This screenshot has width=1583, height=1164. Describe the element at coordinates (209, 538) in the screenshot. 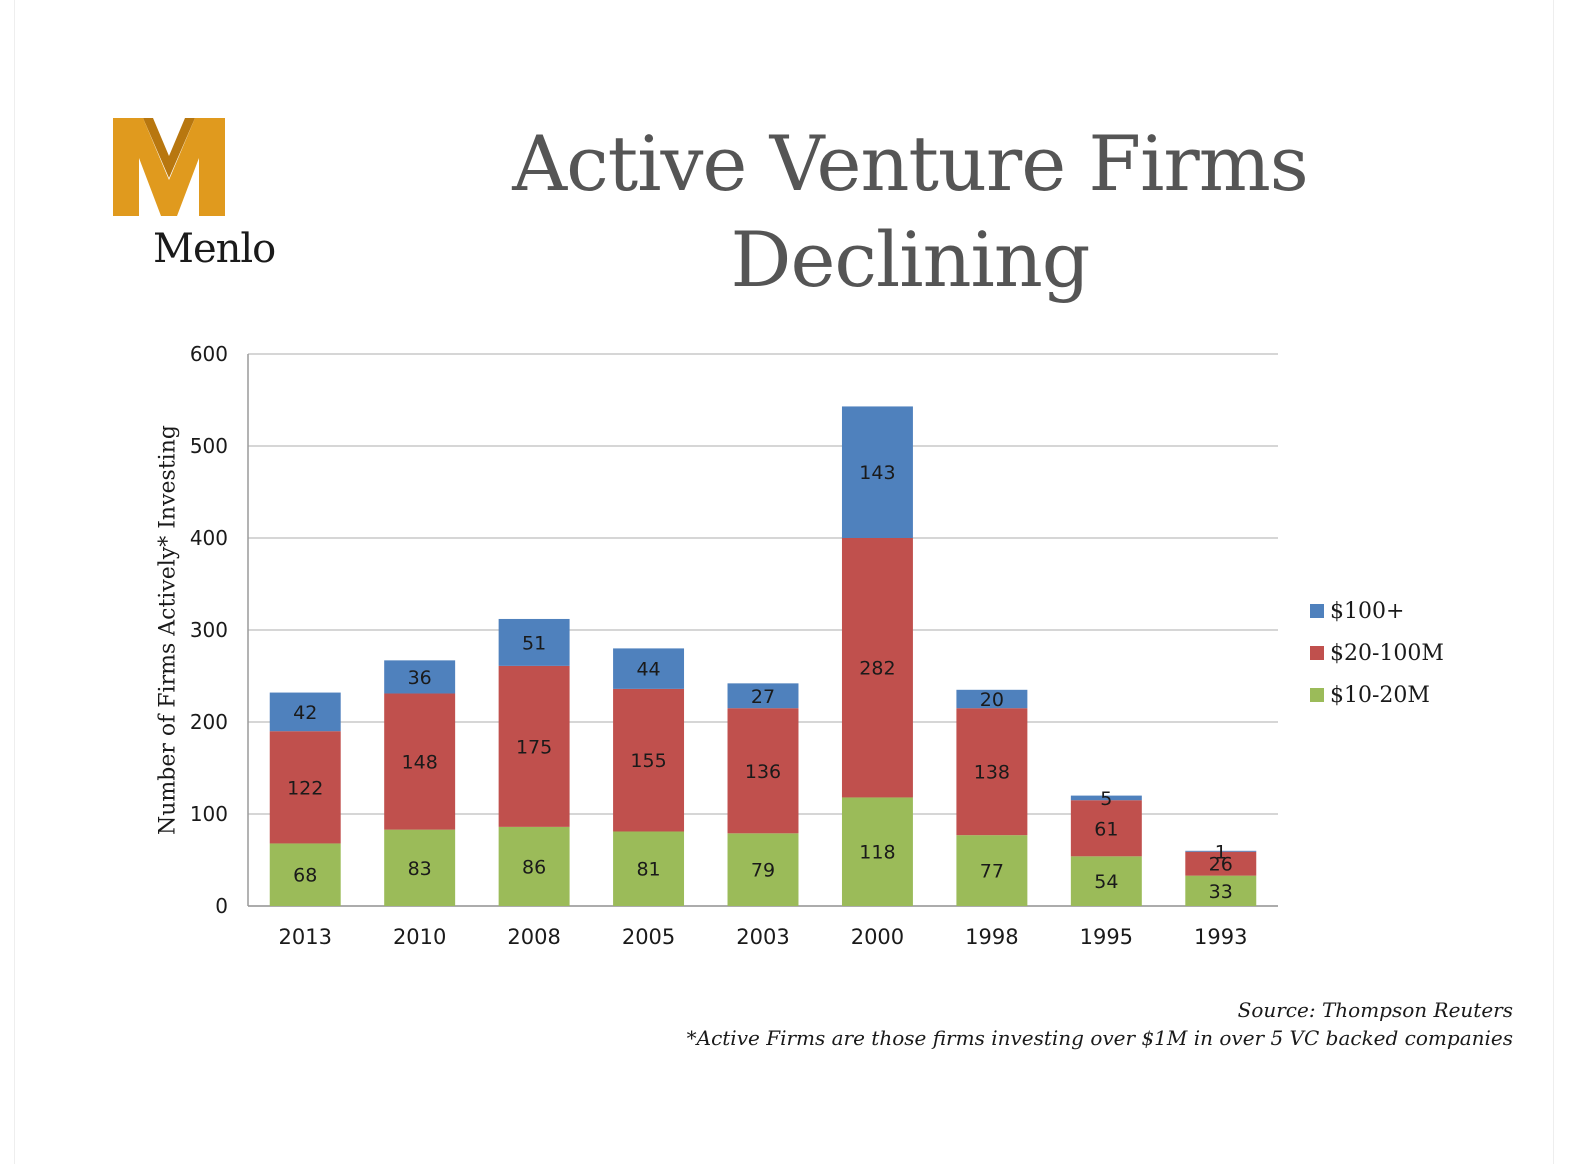

I see `y-tick-label: 400` at that location.